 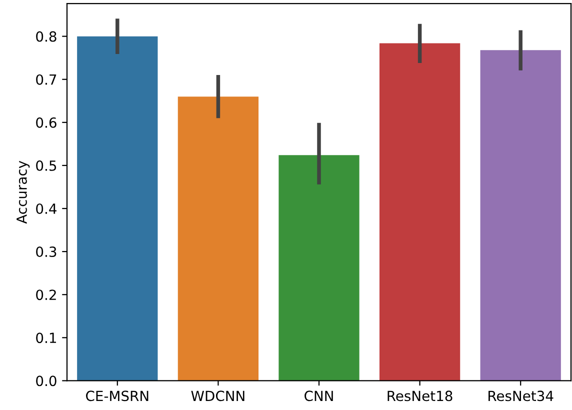 What do you see at coordinates (217, 396) in the screenshot?
I see `x-tick-label: WDCNN` at bounding box center [217, 396].